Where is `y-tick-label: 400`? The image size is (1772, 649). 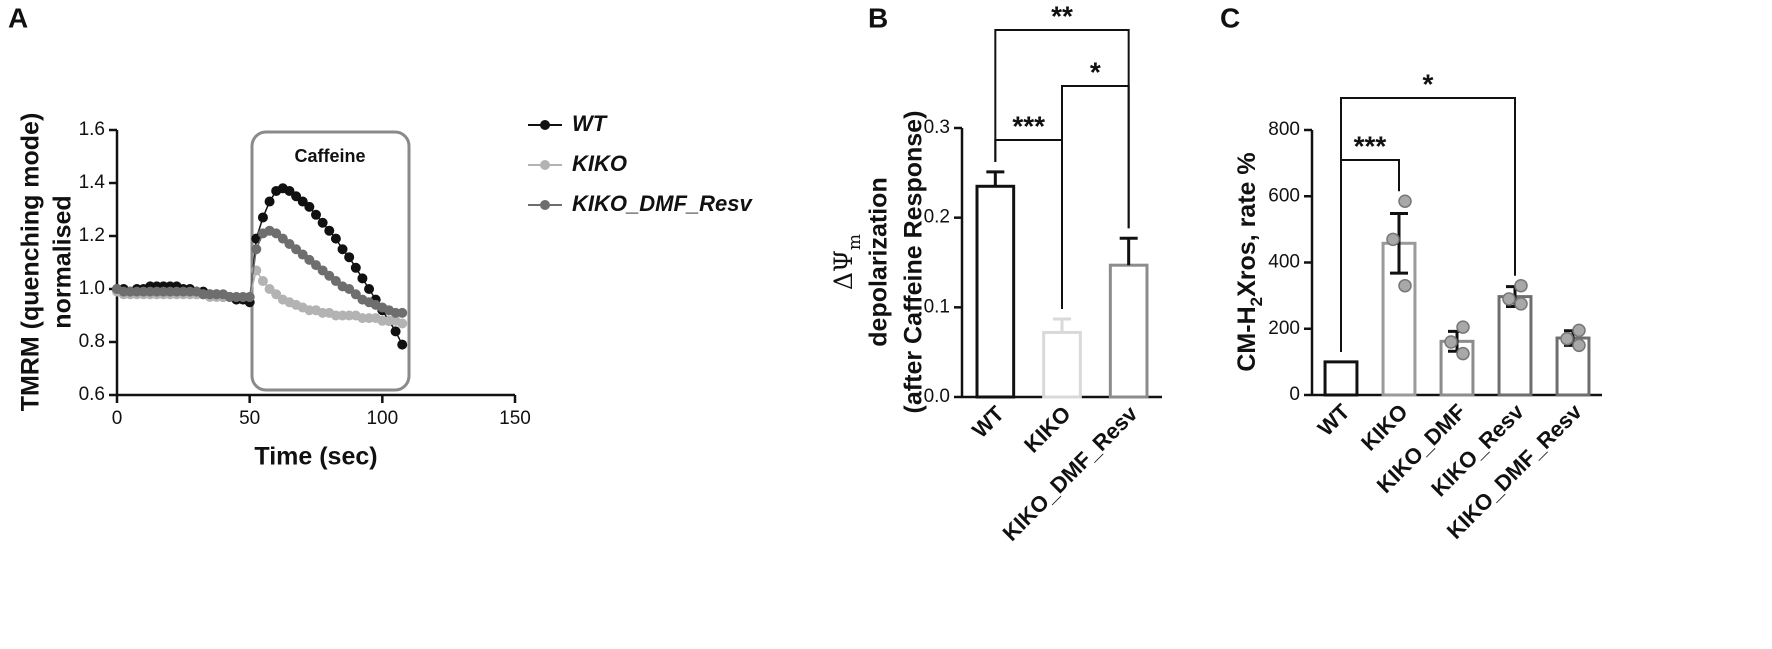
y-tick-label: 400 is located at coordinates (1284, 262).